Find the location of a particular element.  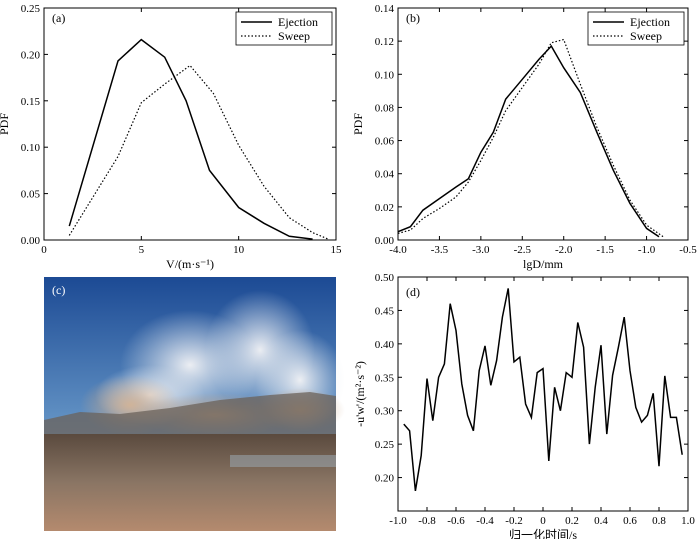

y-tick-label: 0.05 is located at coordinates (31, 195).